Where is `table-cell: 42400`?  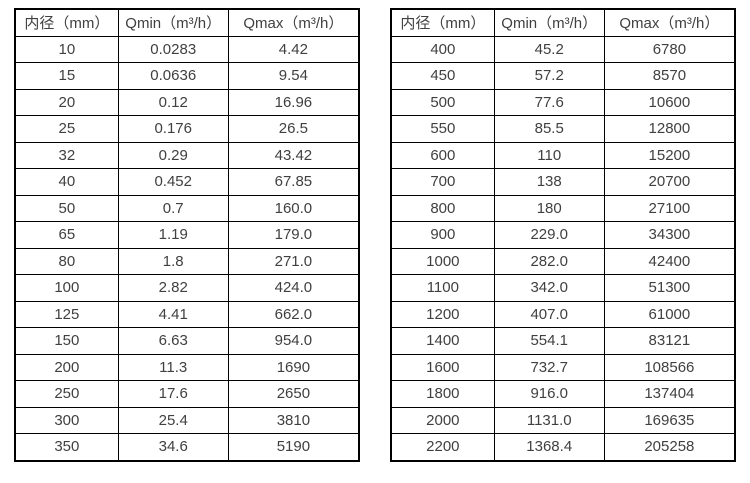 table-cell: 42400 is located at coordinates (669, 261).